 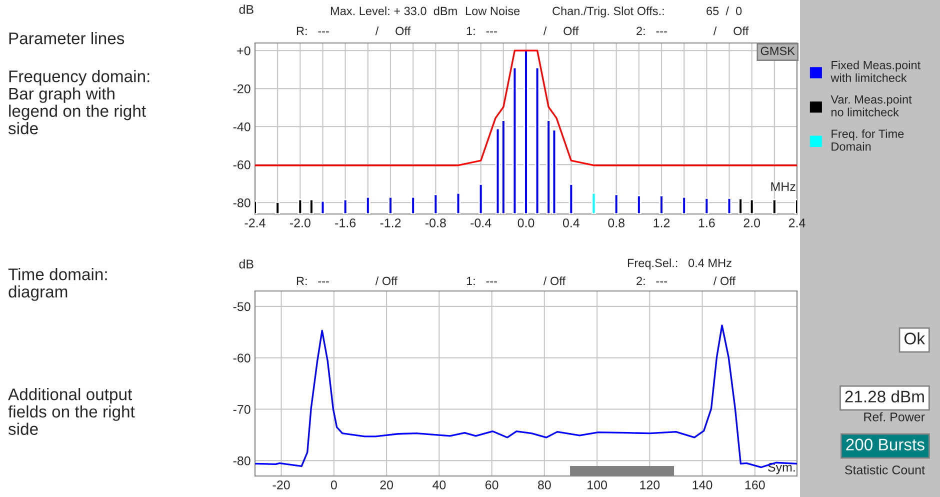 What do you see at coordinates (706, 223) in the screenshot?
I see `x-tick-label: 1.6` at bounding box center [706, 223].